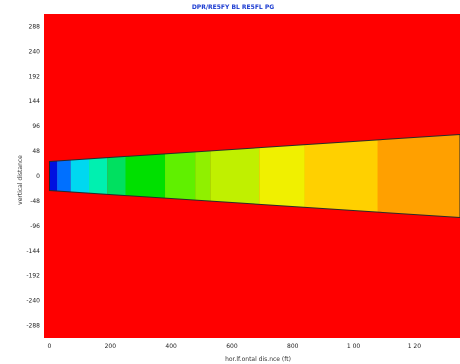  What do you see at coordinates (35, 51) in the screenshot?
I see `y-tick-label-1: 240` at bounding box center [35, 51].